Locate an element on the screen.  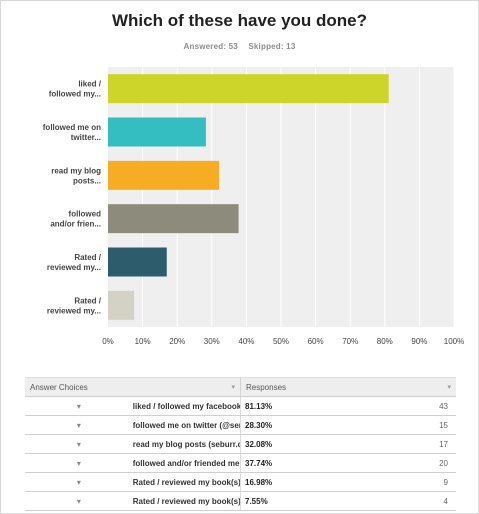
x-tick-label: 50% is located at coordinates (281, 341).